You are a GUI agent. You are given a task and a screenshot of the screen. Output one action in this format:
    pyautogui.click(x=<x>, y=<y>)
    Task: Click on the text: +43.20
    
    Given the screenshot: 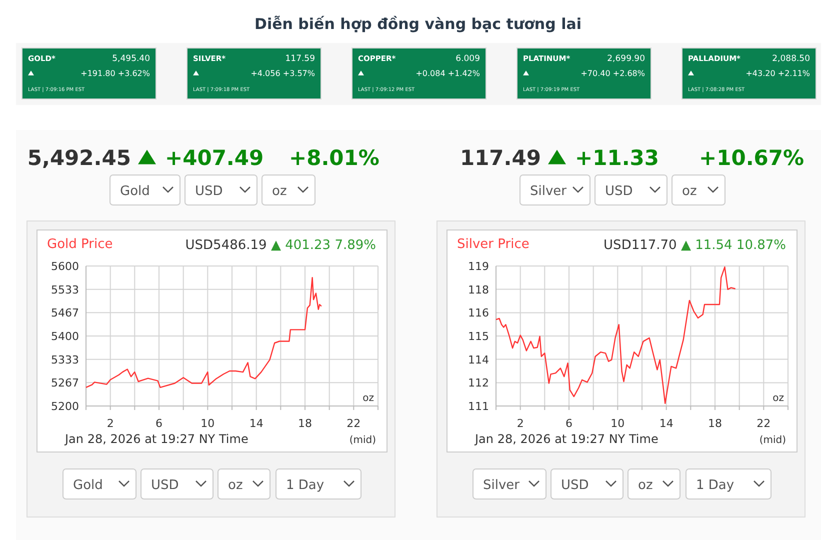 What is the action you would take?
    pyautogui.click(x=761, y=73)
    